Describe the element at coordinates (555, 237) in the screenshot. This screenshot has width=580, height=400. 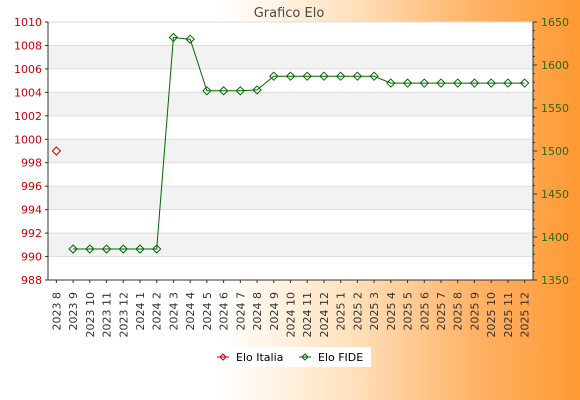
I see `y-right-tick-label: 1400` at that location.